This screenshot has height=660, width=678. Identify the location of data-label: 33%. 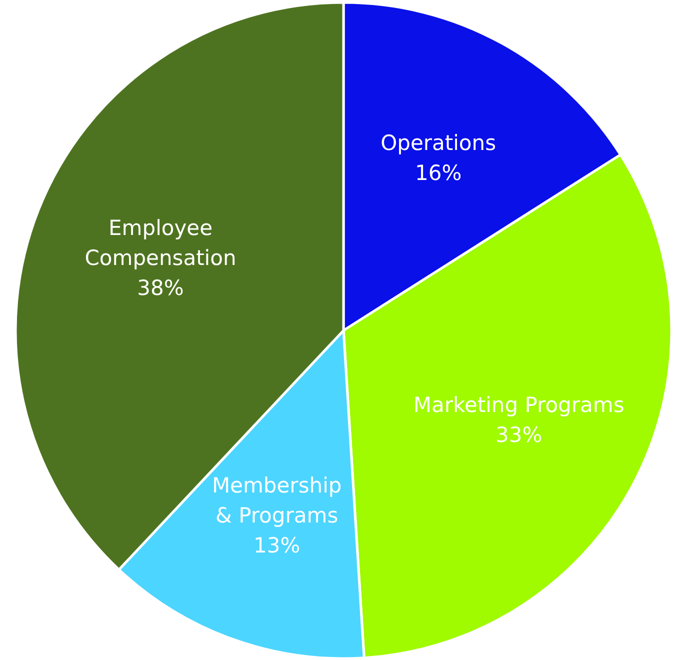
(519, 434).